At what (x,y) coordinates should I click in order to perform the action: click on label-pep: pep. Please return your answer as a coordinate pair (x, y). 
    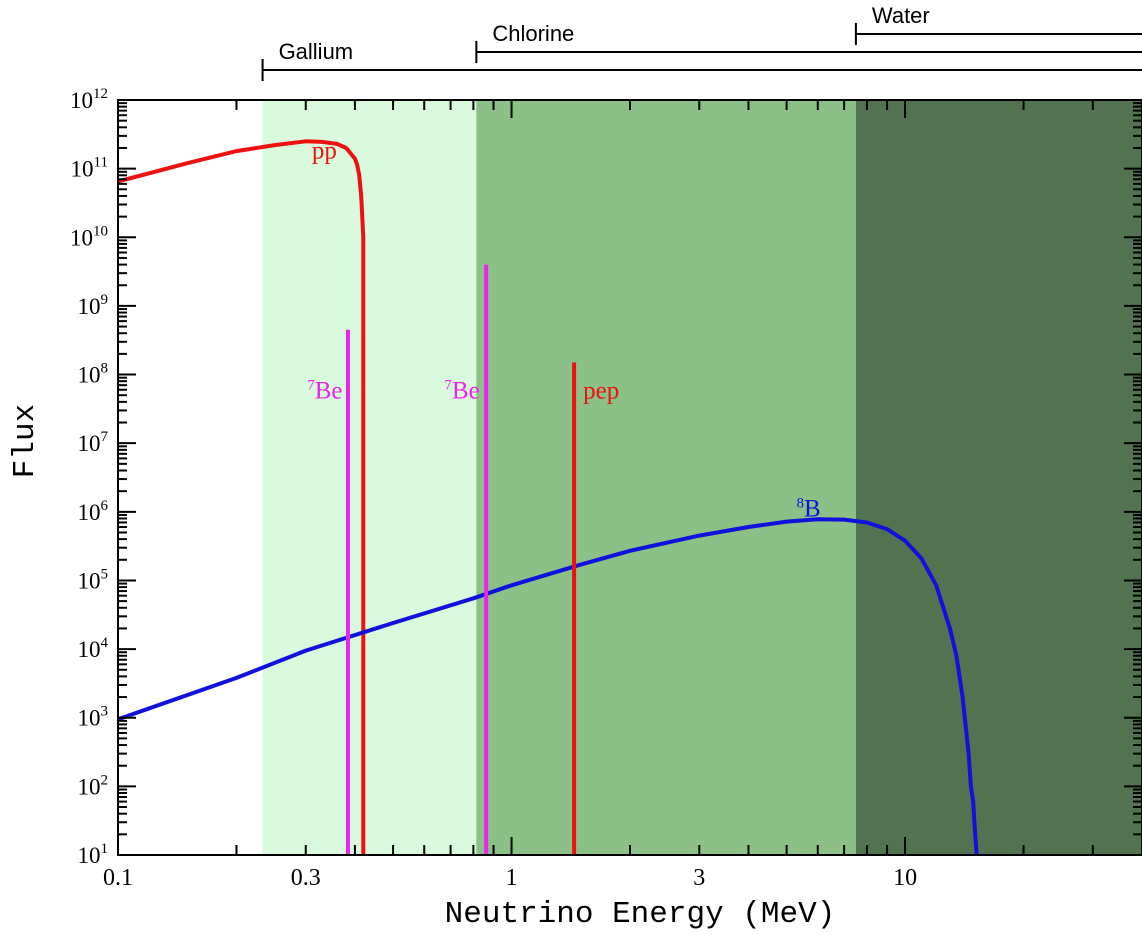
    Looking at the image, I should click on (601, 390).